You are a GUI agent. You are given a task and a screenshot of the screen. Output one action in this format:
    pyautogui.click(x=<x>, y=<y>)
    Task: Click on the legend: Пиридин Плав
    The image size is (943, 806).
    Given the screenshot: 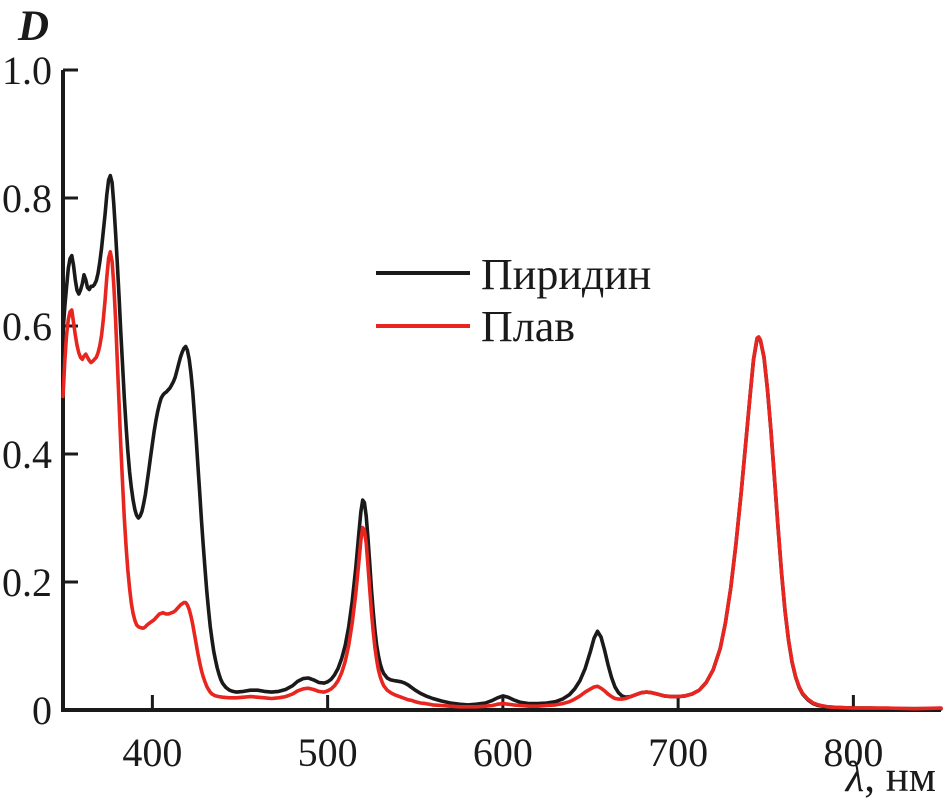 What is the action you would take?
    pyautogui.click(x=513, y=300)
    